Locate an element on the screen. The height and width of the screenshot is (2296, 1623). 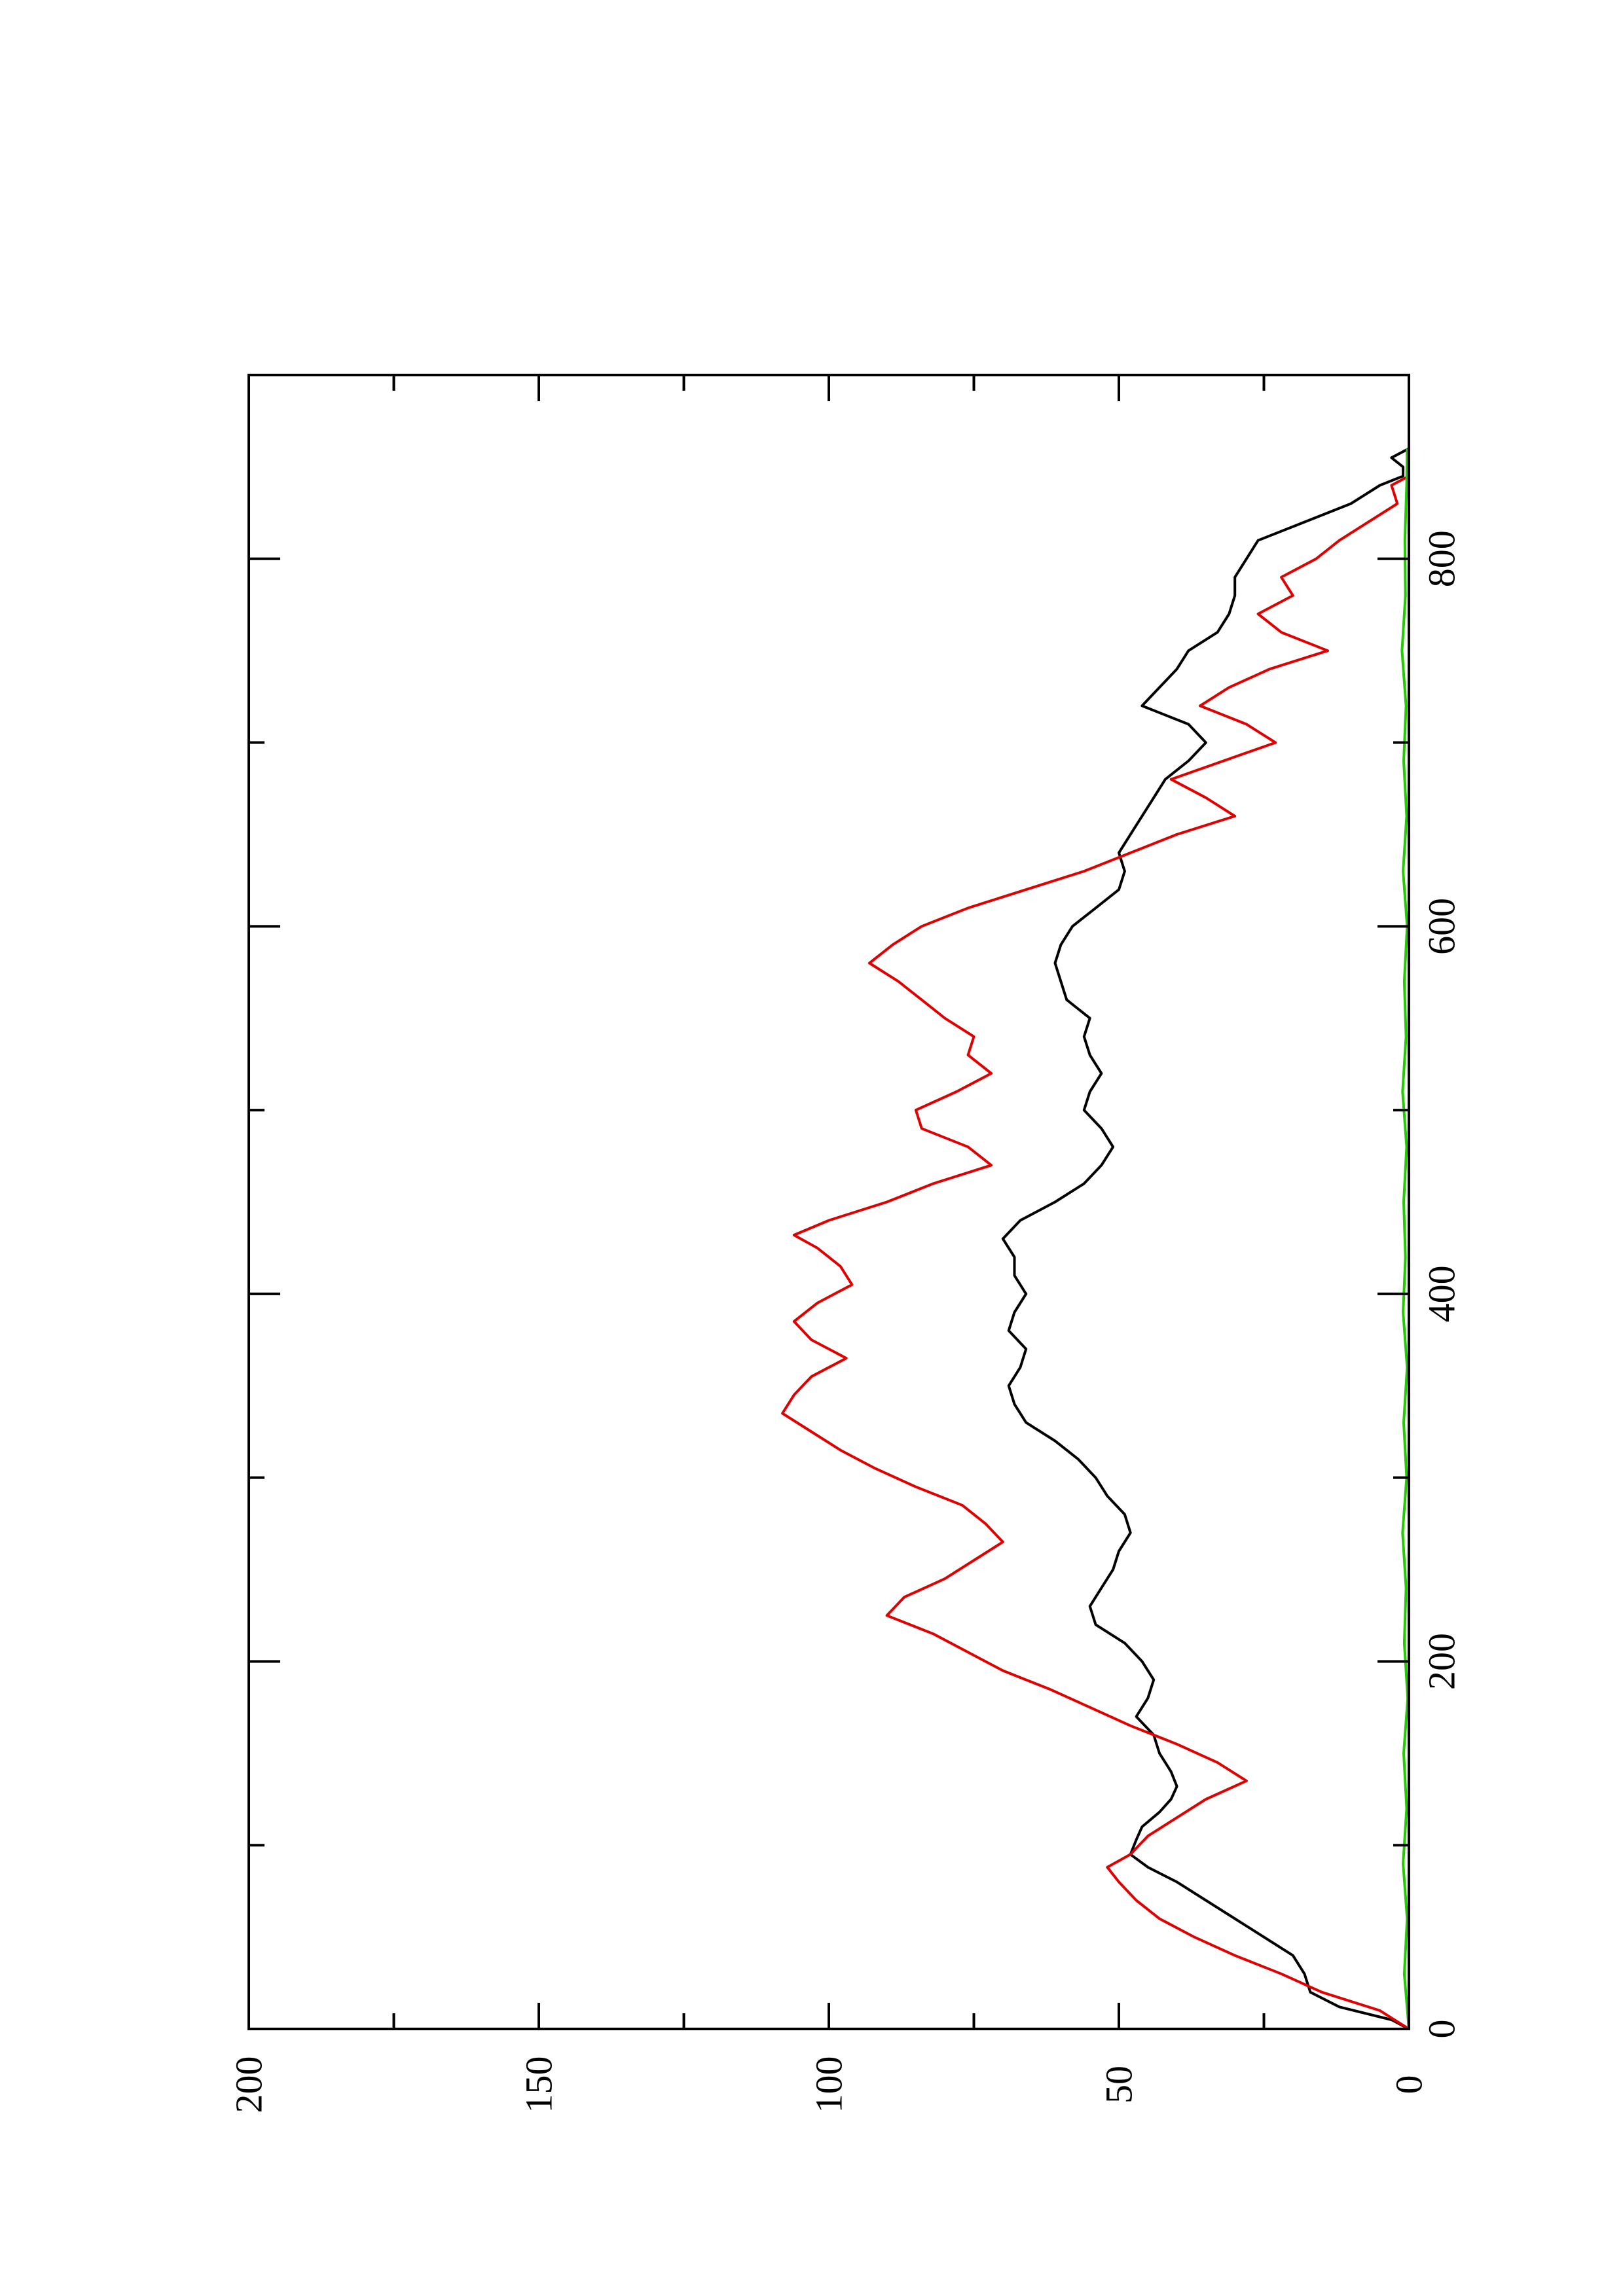
y-tick-label: 100 is located at coordinates (829, 2084).